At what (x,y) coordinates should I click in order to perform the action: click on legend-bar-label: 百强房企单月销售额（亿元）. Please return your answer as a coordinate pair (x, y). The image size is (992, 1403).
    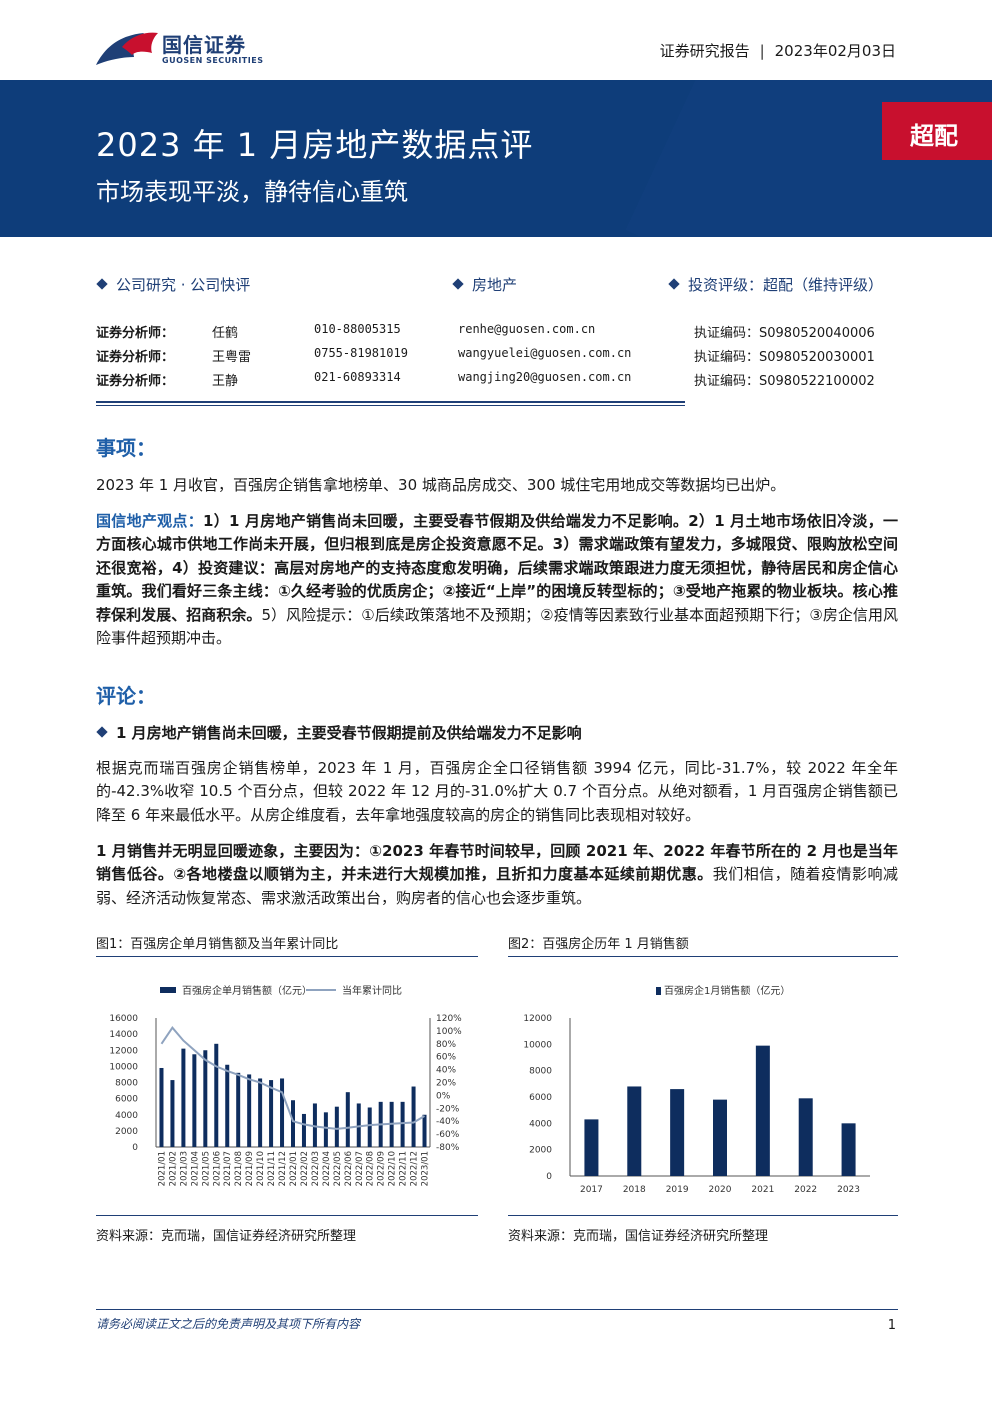
    Looking at the image, I should click on (247, 990).